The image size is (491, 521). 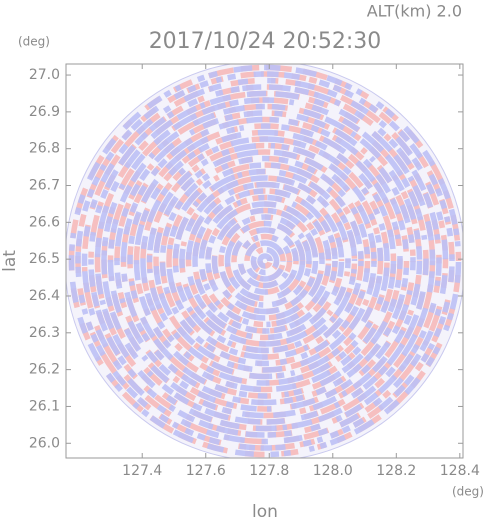 I want to click on radar-ring, so click(x=265, y=261).